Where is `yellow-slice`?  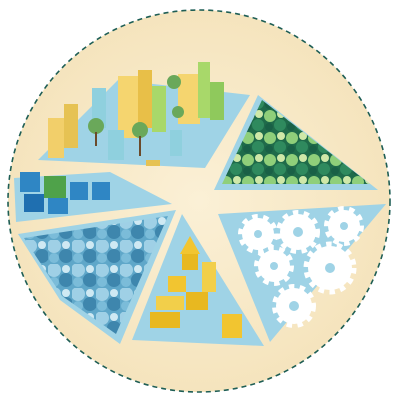 yellow-slice is located at coordinates (198, 280).